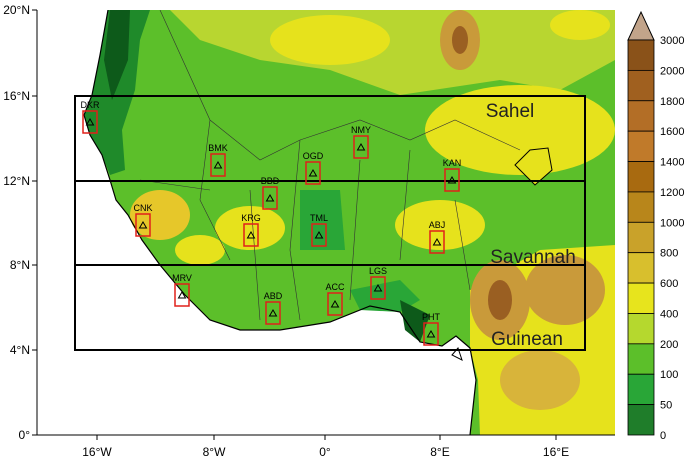  I want to click on station-label: ABD, so click(273, 296).